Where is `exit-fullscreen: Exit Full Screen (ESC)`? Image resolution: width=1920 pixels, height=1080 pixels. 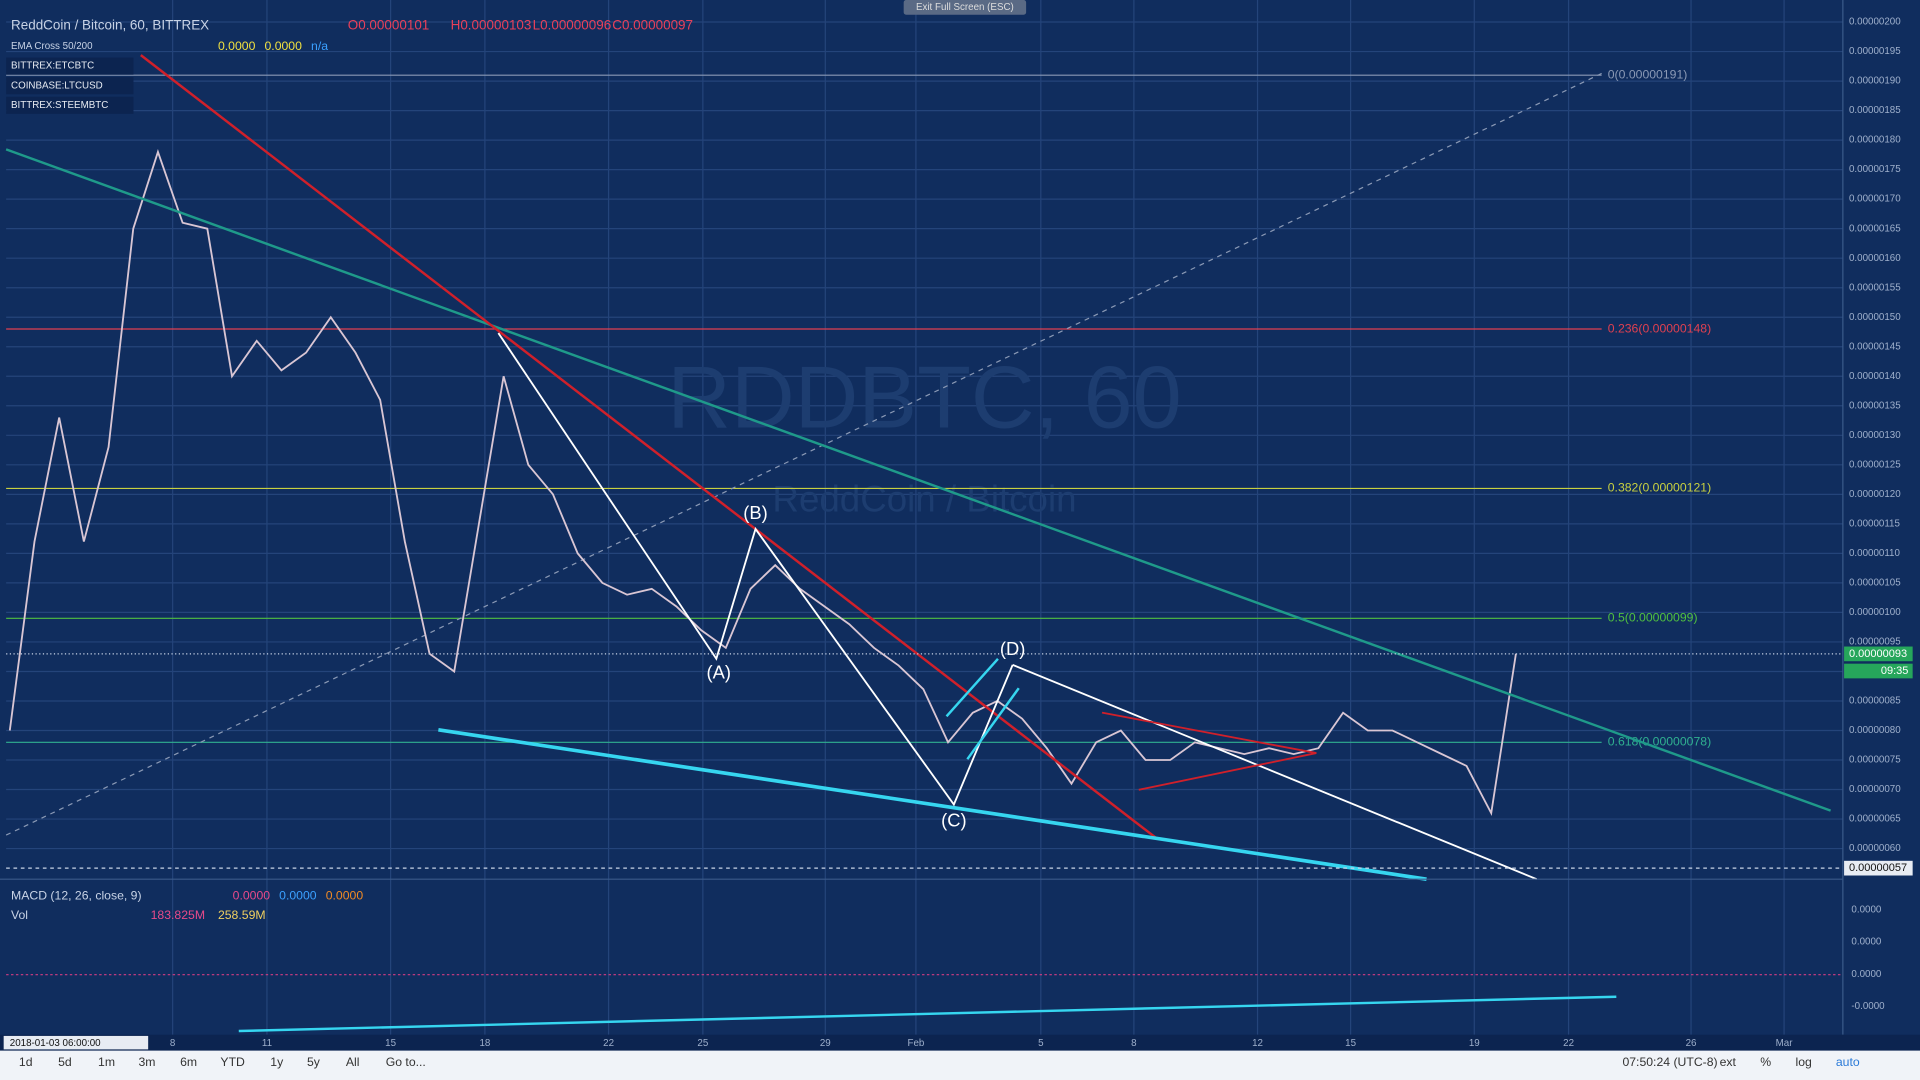
exit-fullscreen: Exit Full Screen (ESC) is located at coordinates (965, 7).